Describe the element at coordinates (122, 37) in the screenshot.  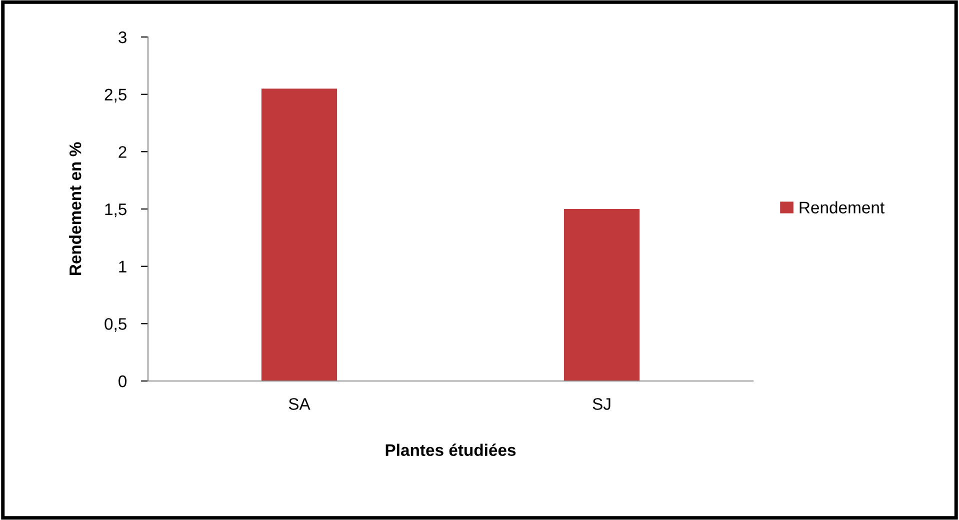
I see `y-tick-label: 3` at that location.